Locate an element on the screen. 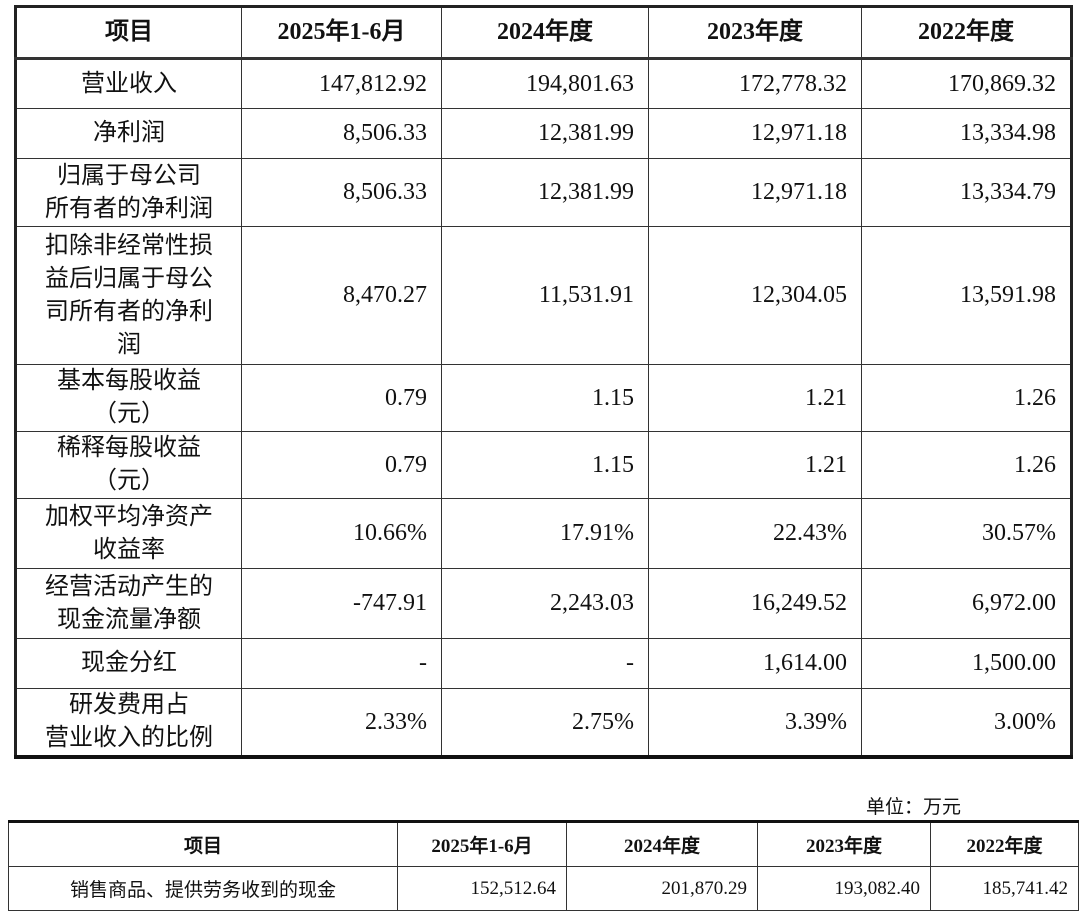 This screenshot has height=911, width=1084. cell-value: 6,972.00 is located at coordinates (966, 603).